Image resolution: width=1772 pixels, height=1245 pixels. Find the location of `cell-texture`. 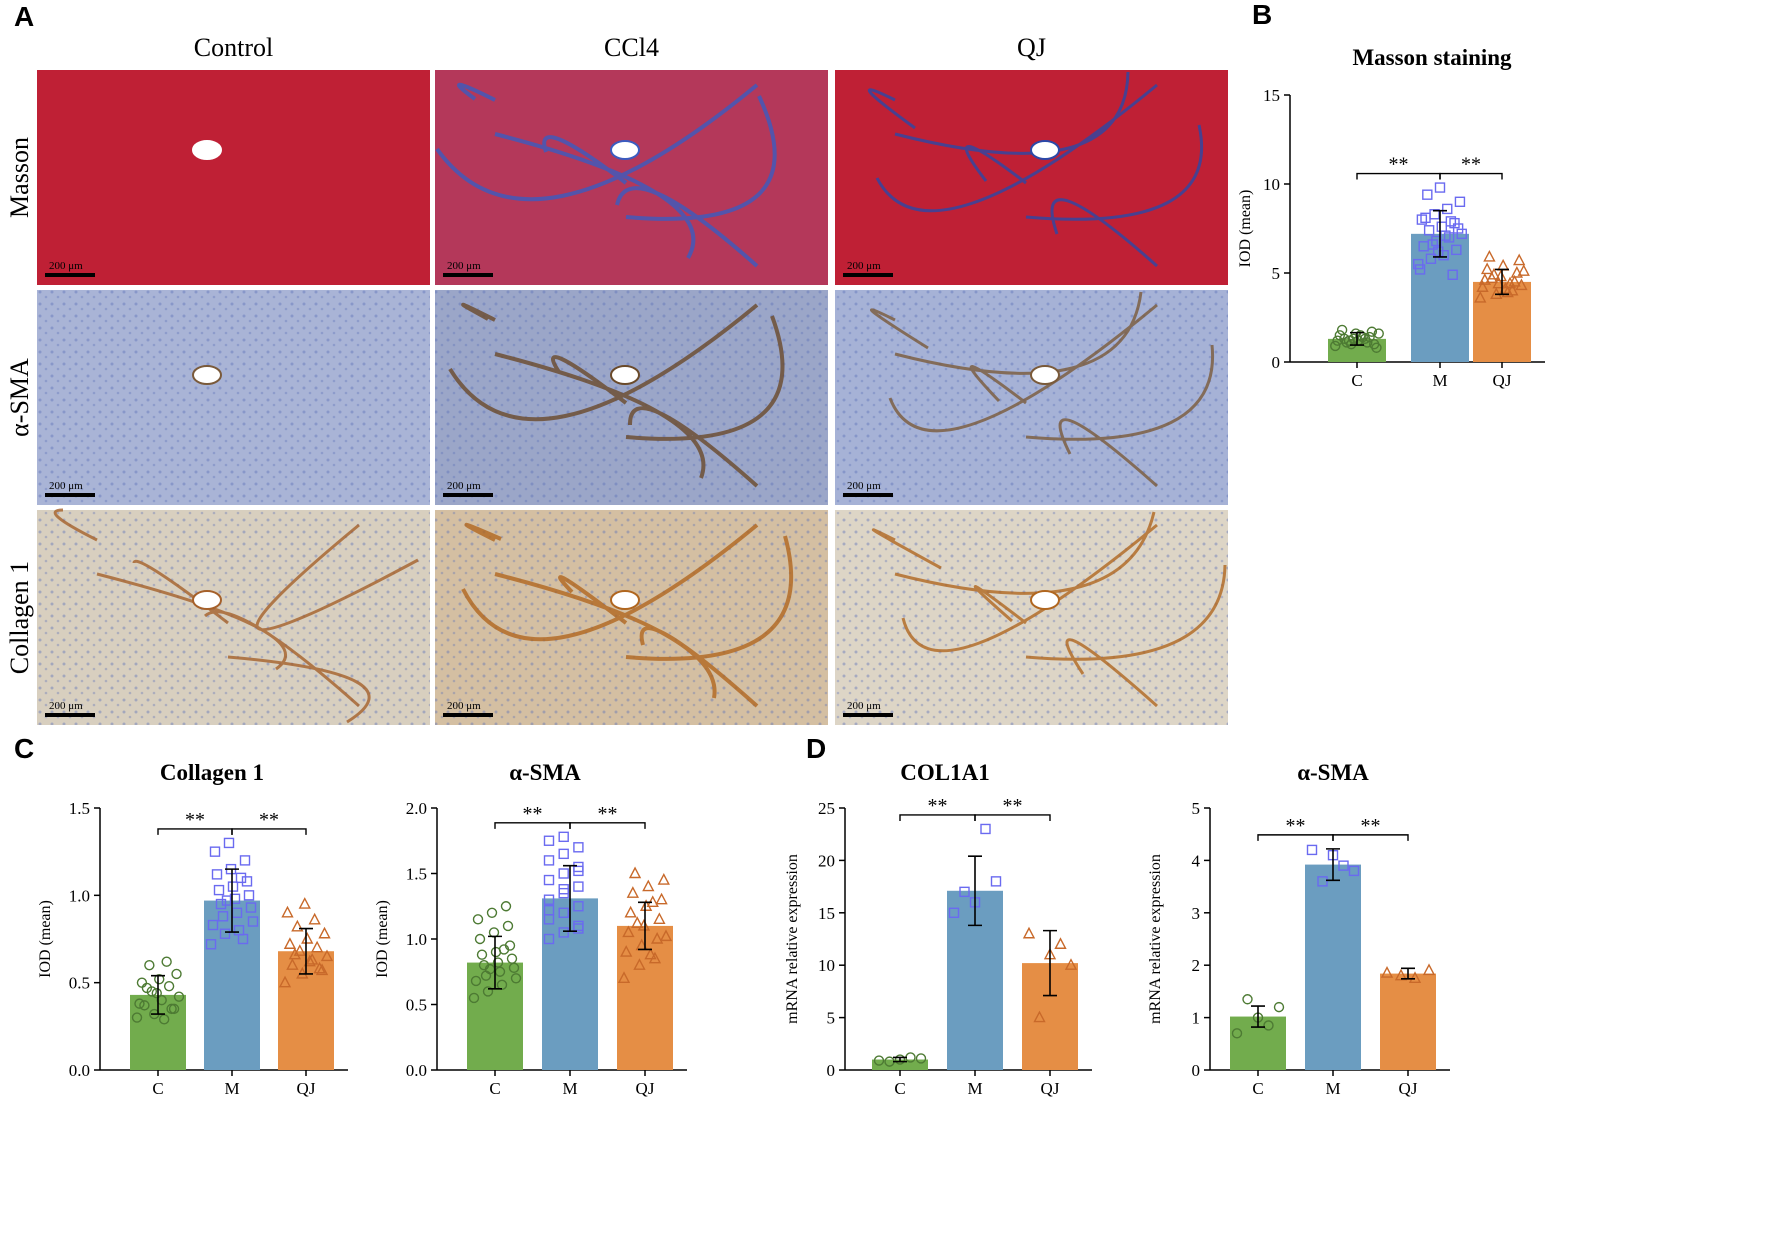

cell-texture is located at coordinates (233, 397).